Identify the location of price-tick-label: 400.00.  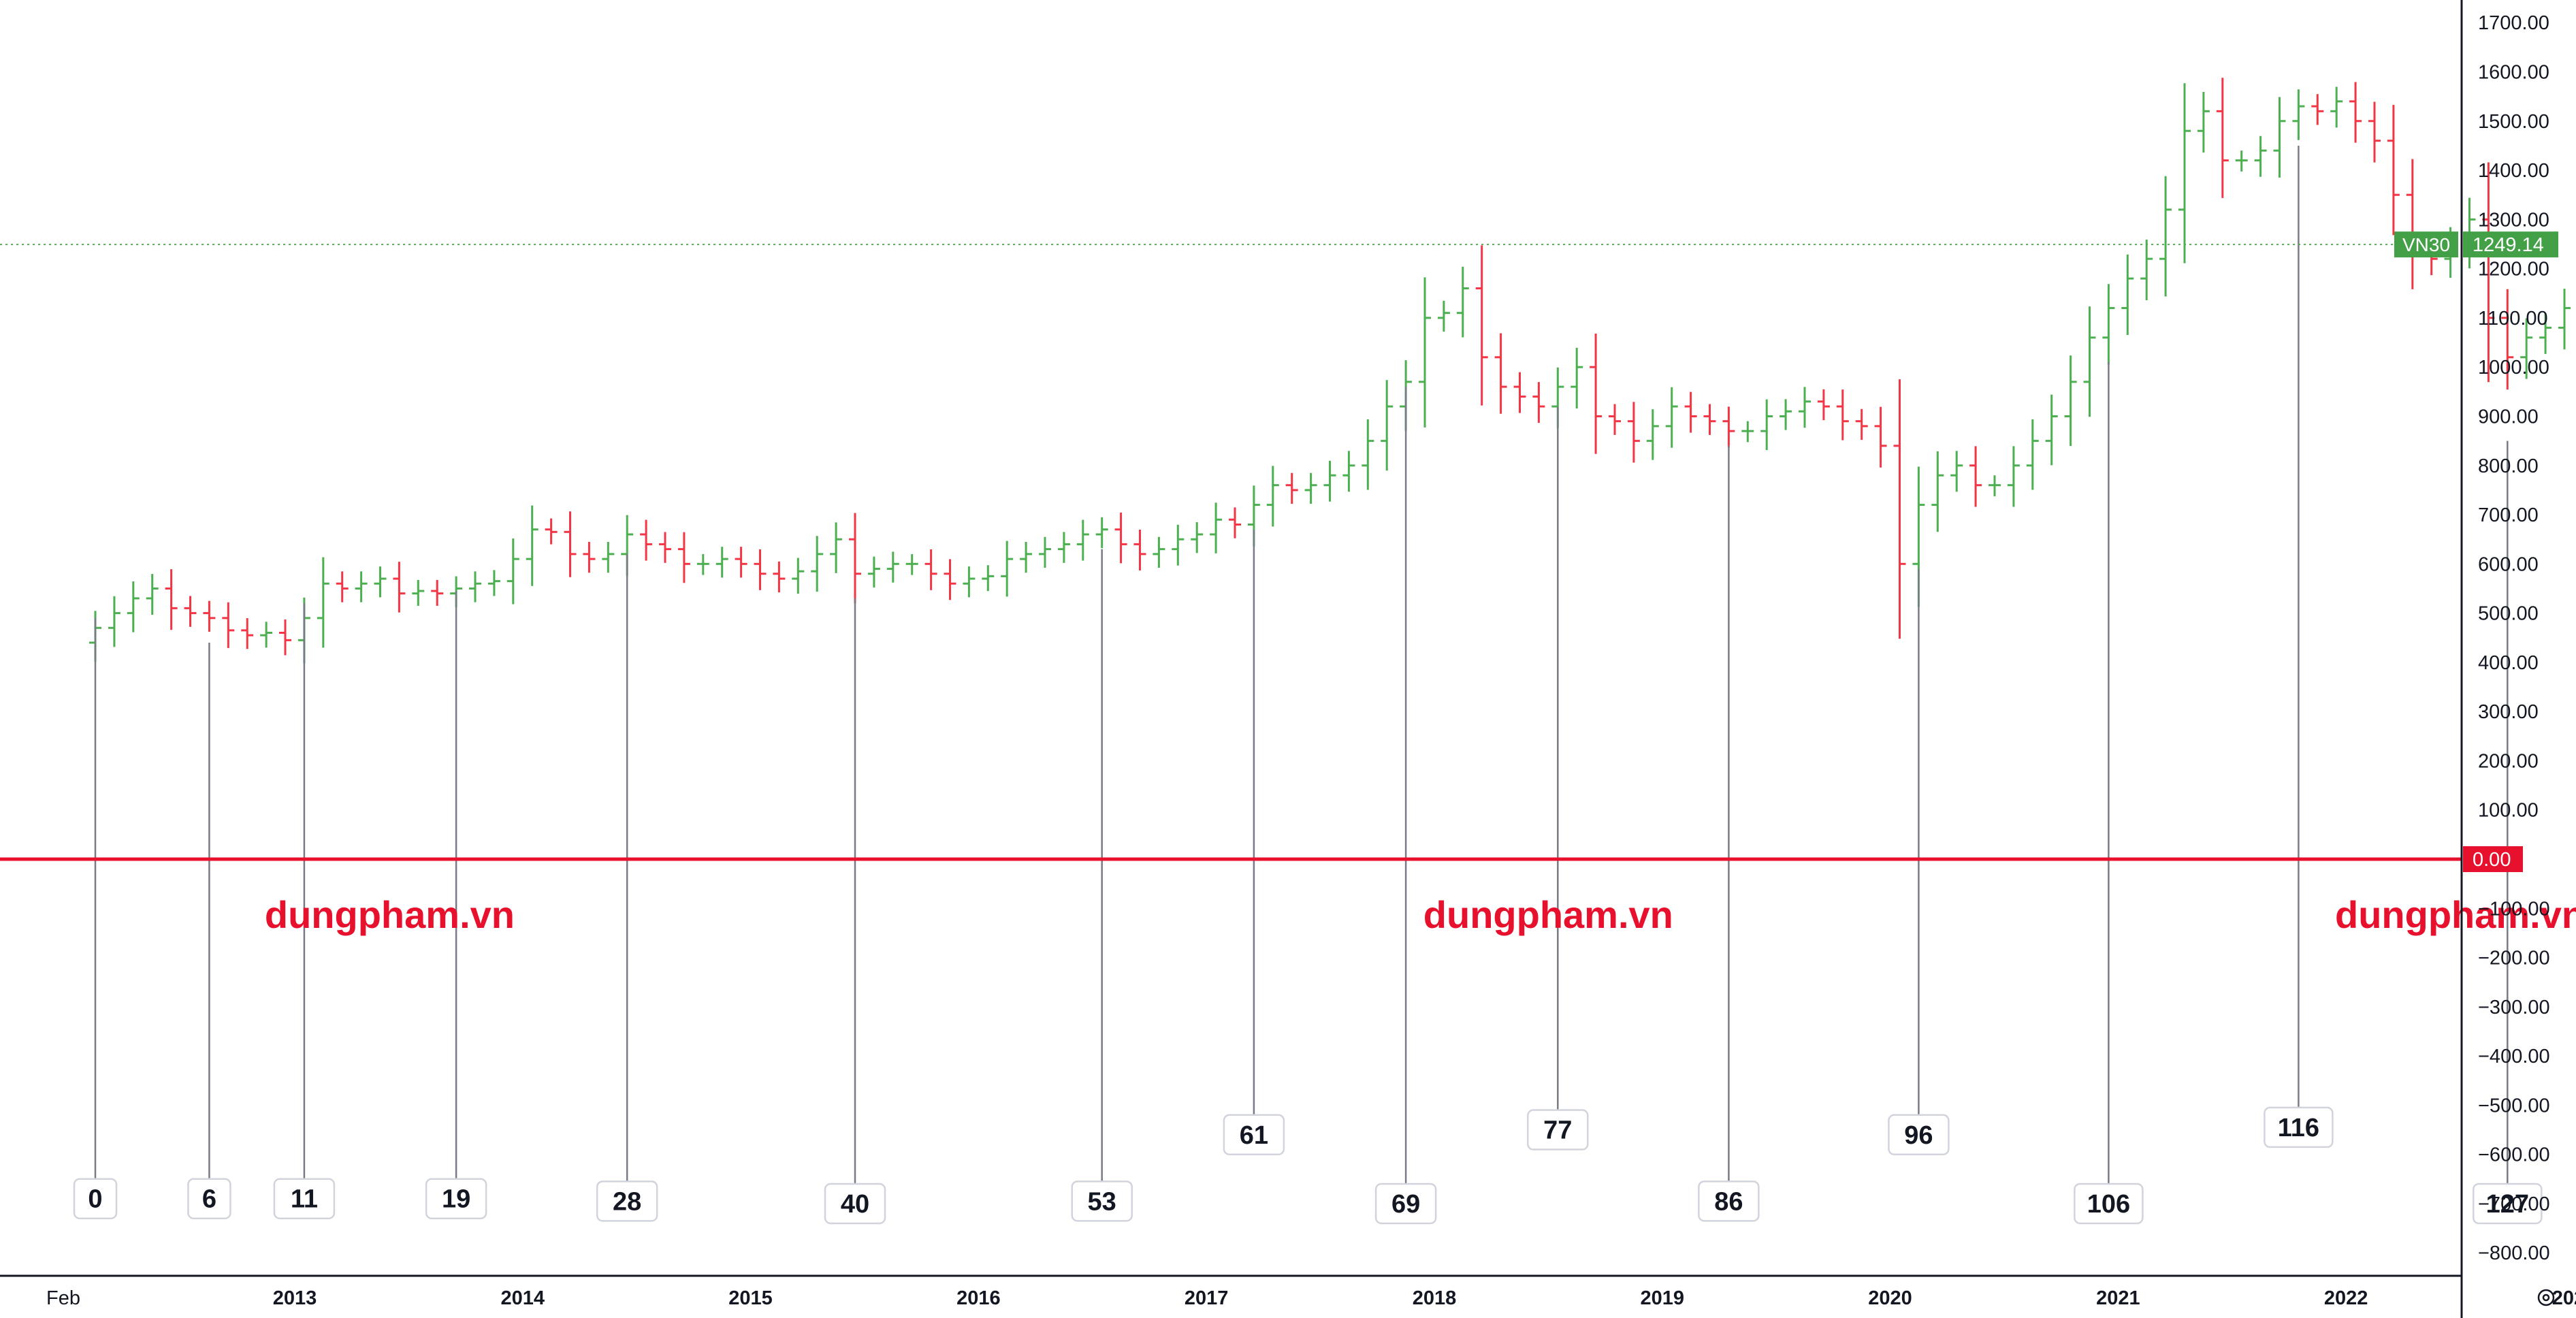
(2509, 663).